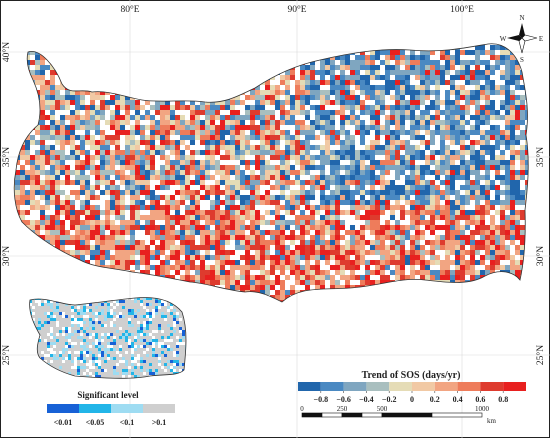 This screenshot has height=438, width=550. I want to click on lon-label-80e: 80°E, so click(129, 9).